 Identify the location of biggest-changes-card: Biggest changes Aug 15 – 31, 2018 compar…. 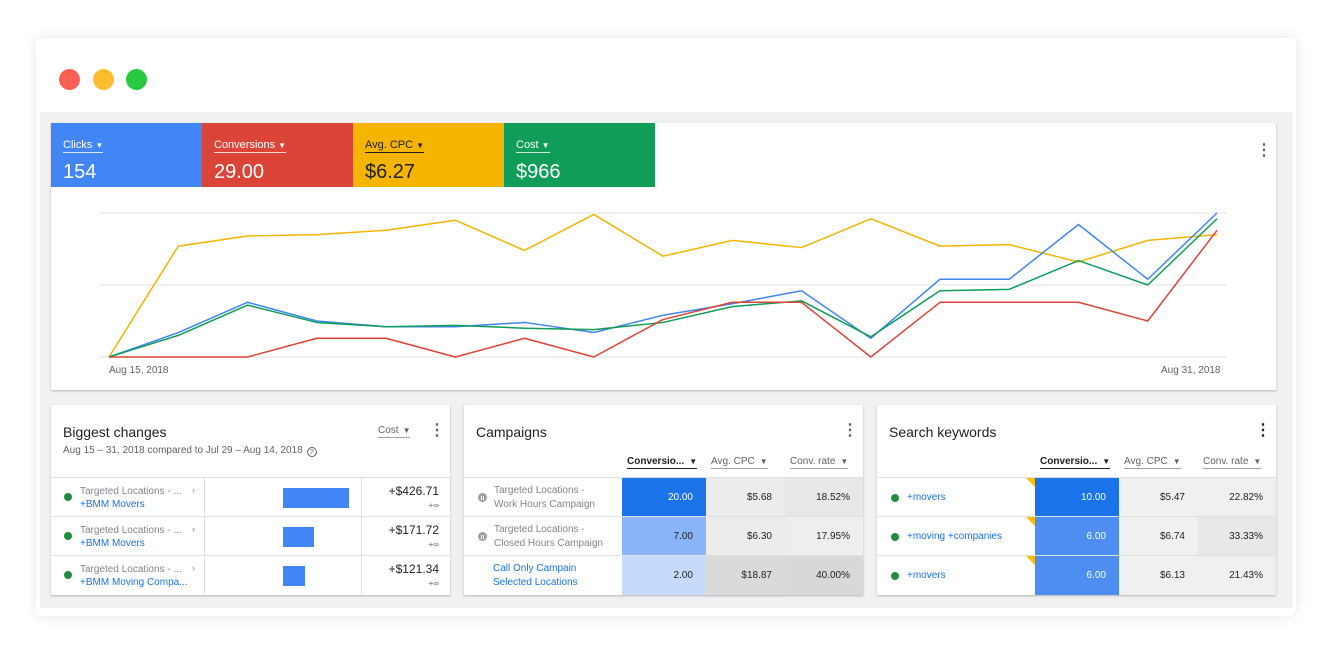
(250, 500).